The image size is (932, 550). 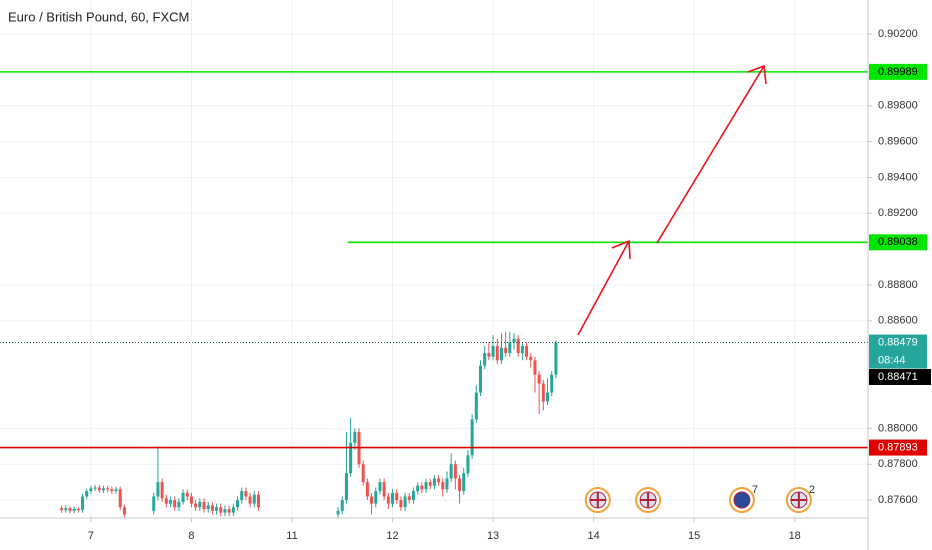 What do you see at coordinates (898, 321) in the screenshot?
I see `y-tick-label: 0.88600` at bounding box center [898, 321].